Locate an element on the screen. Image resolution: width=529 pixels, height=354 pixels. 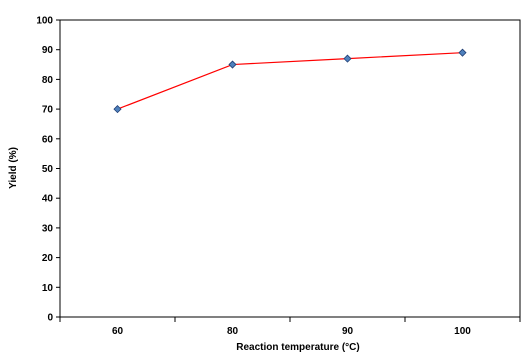
y-tick-label: 70 is located at coordinates (48, 110).